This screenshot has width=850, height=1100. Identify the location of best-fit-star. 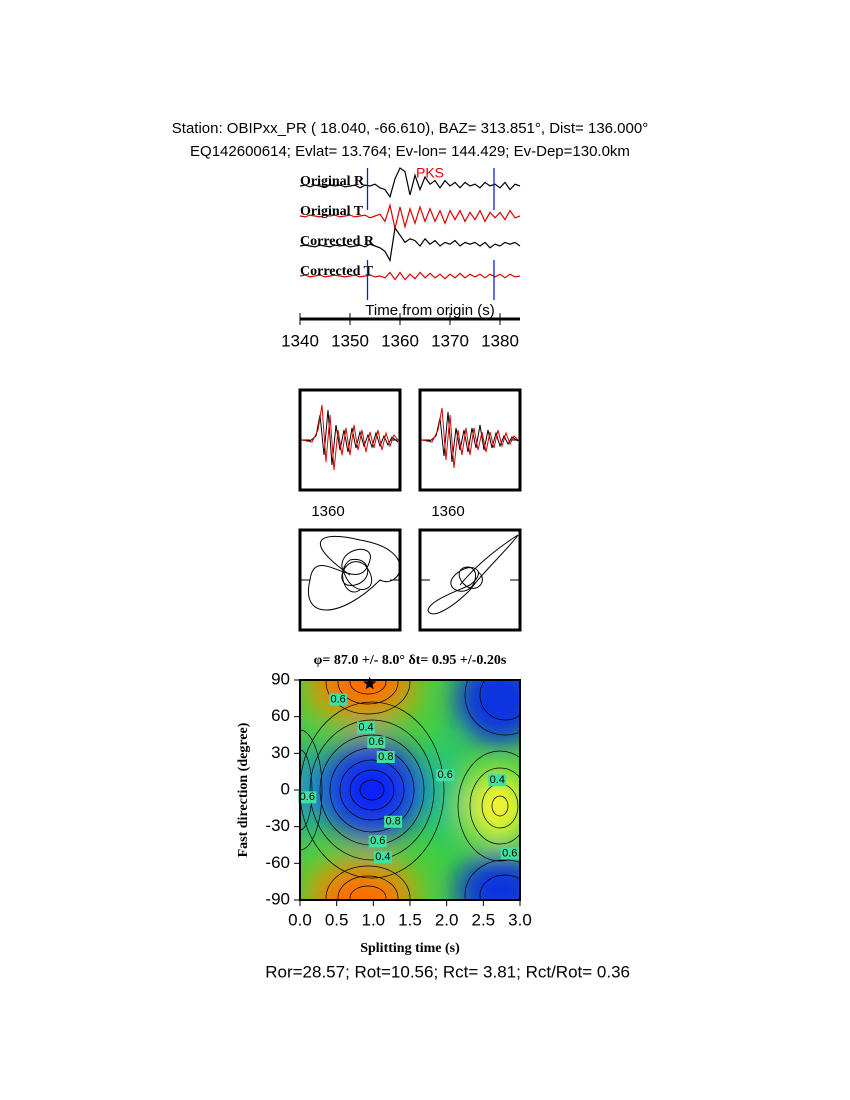
(370, 683).